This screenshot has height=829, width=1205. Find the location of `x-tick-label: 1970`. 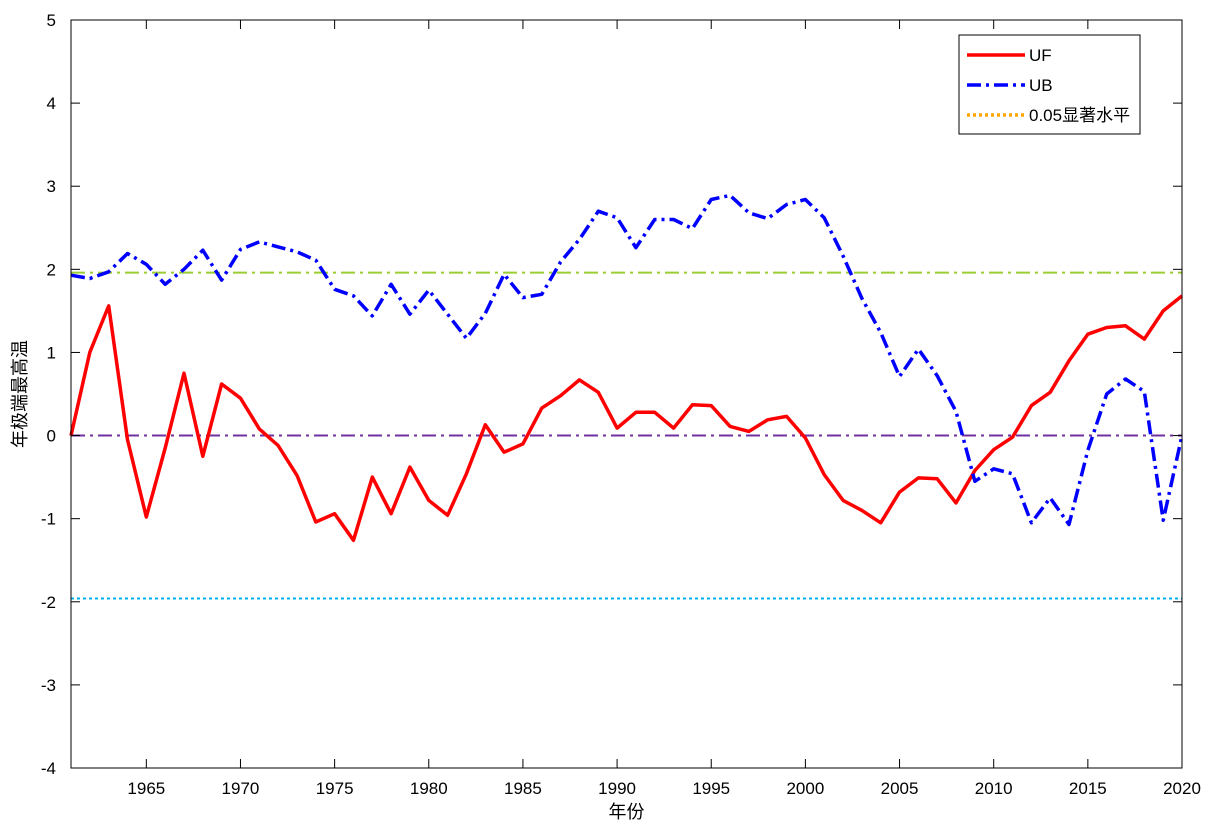

x-tick-label: 1970 is located at coordinates (241, 788).